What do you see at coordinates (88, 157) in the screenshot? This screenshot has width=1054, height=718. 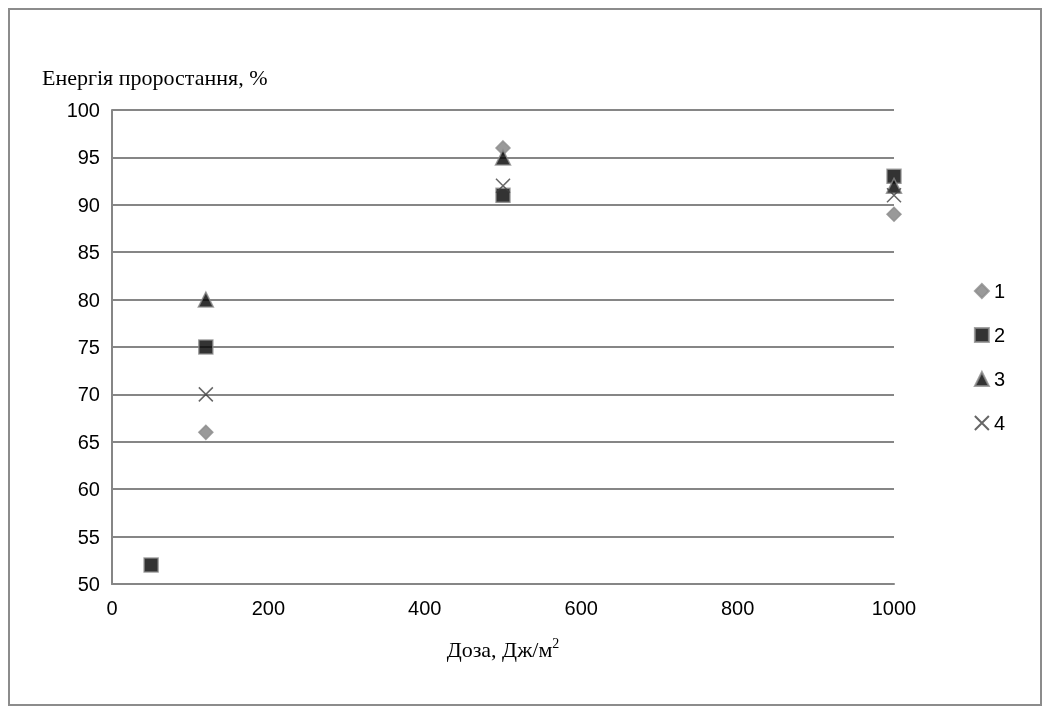 I see `y-tick-label: 95` at bounding box center [88, 157].